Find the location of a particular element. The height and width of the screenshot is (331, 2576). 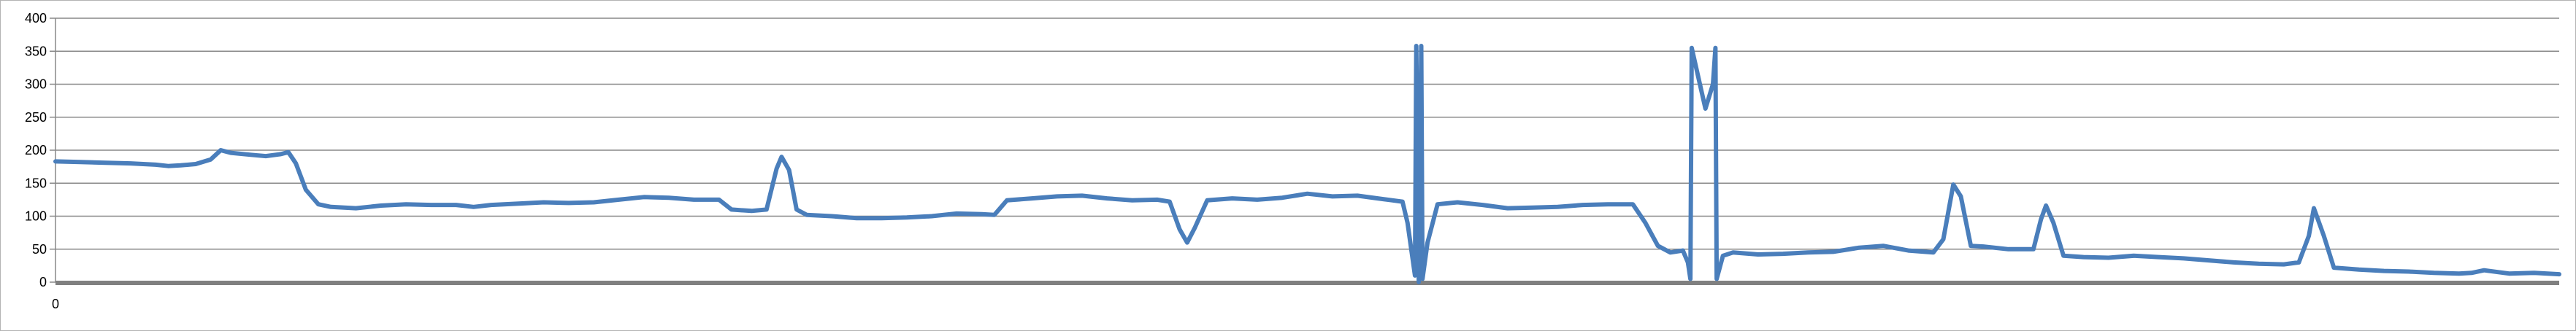

y-axis-tick-labels: 0 50 100 150 200 250 300 350 400 is located at coordinates (40, 150).